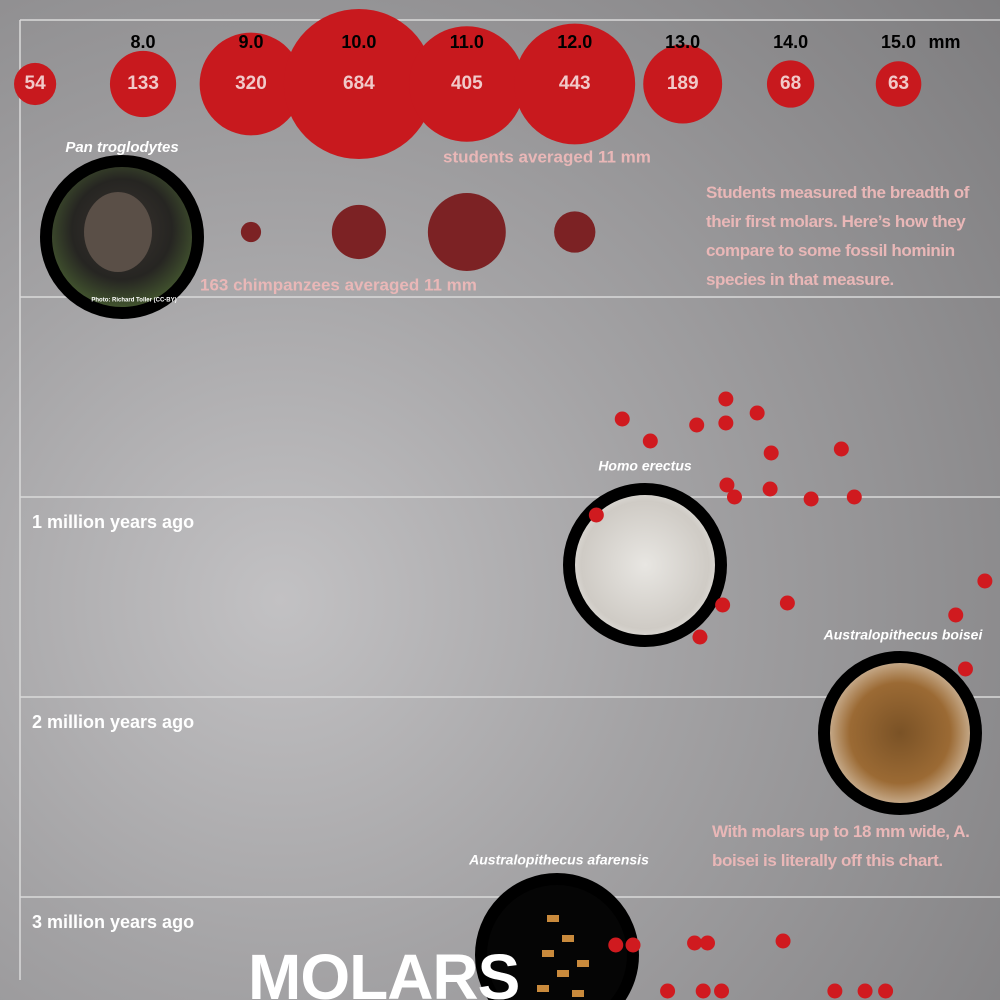 The width and height of the screenshot is (1000, 1000). What do you see at coordinates (682, 42) in the screenshot?
I see `x-tick-label: 13.0` at bounding box center [682, 42].